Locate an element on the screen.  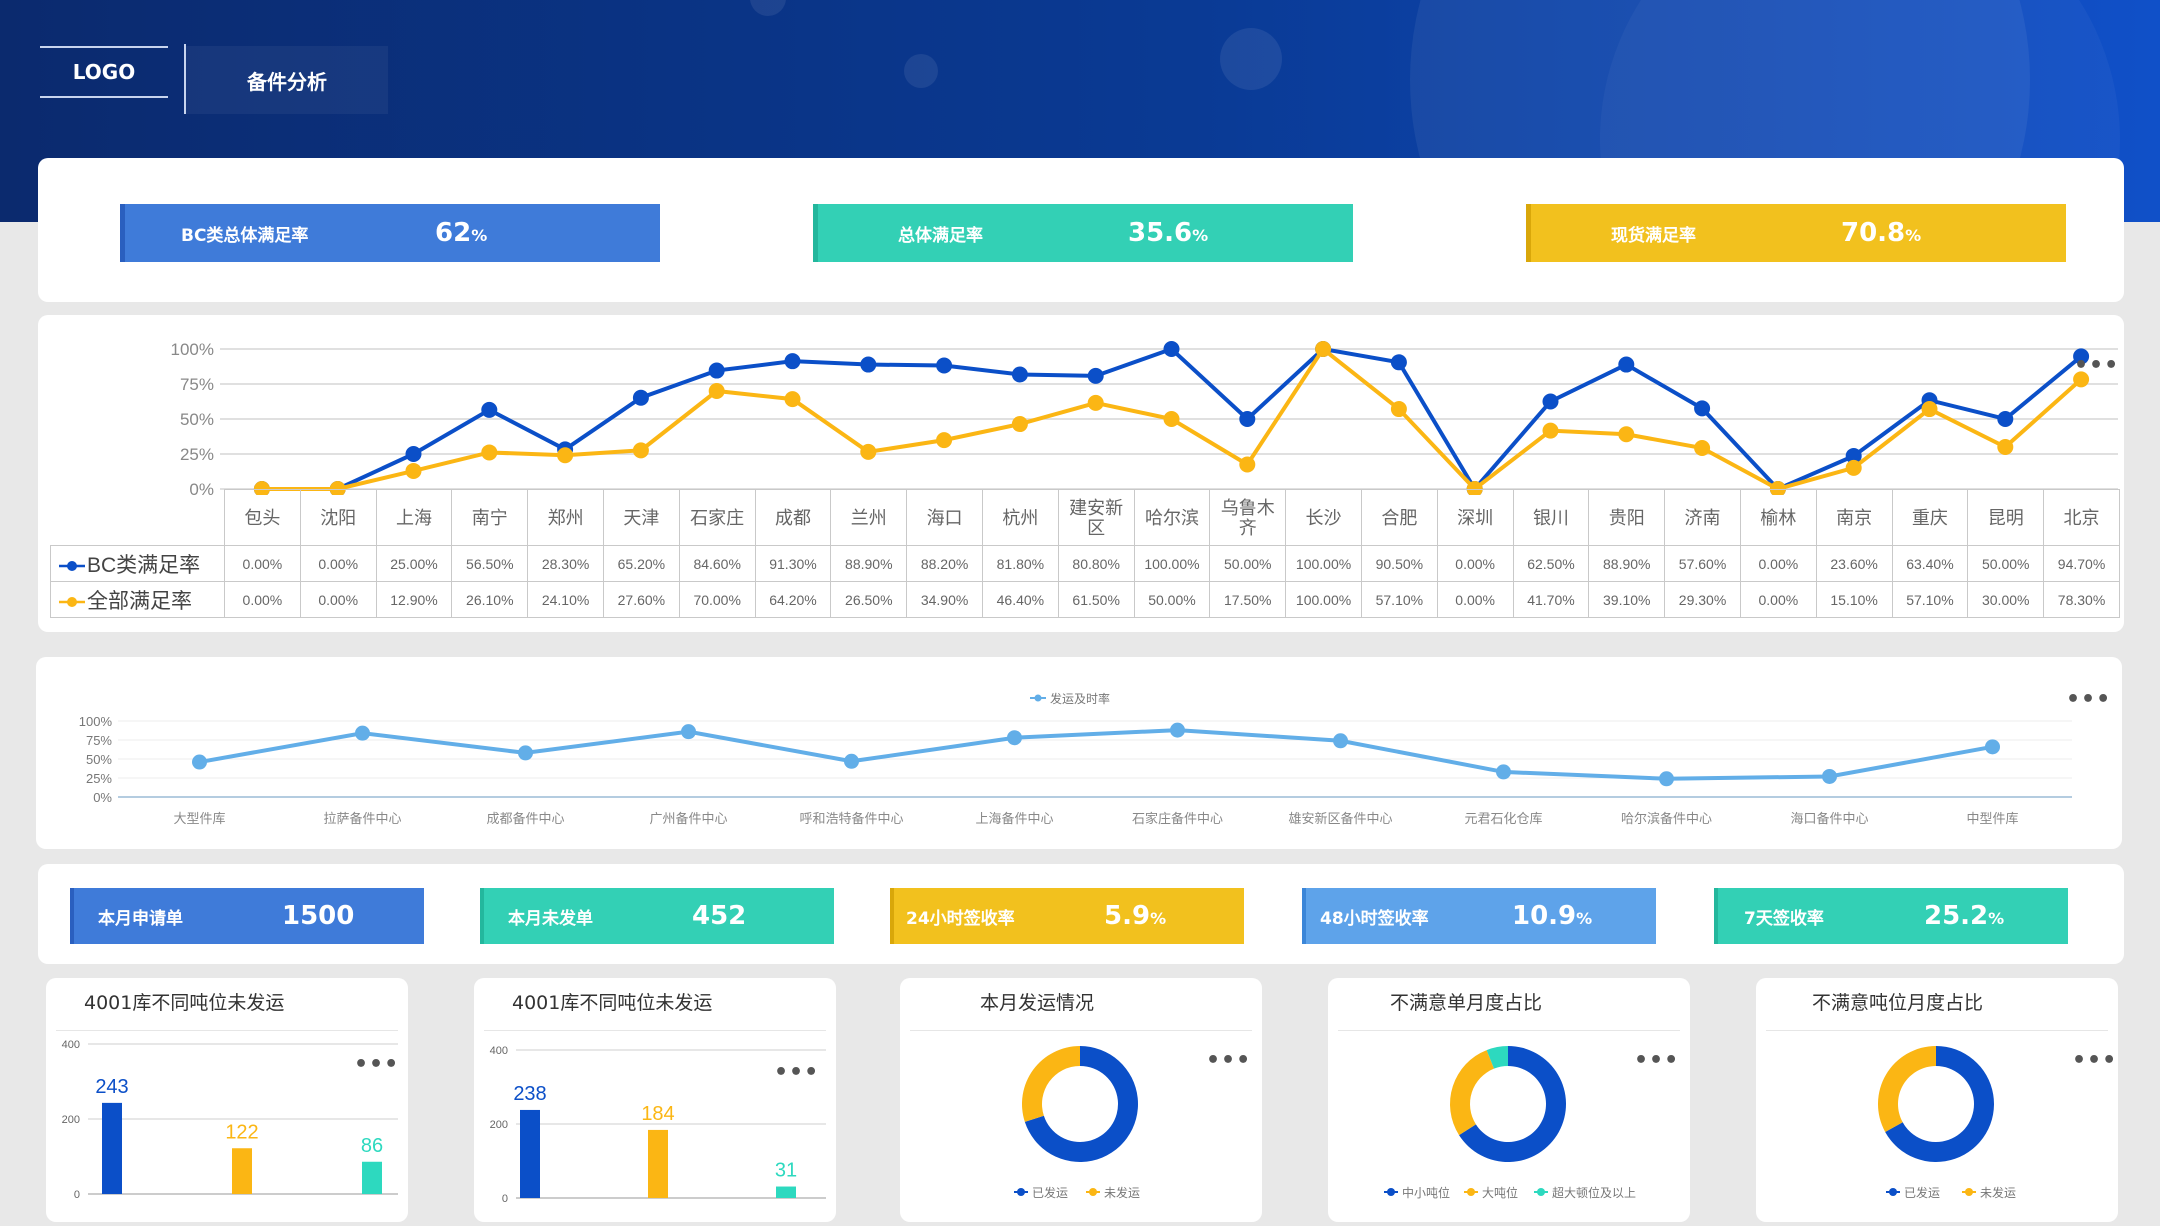
legend-label: 中小吨位 is located at coordinates (1426, 1192).